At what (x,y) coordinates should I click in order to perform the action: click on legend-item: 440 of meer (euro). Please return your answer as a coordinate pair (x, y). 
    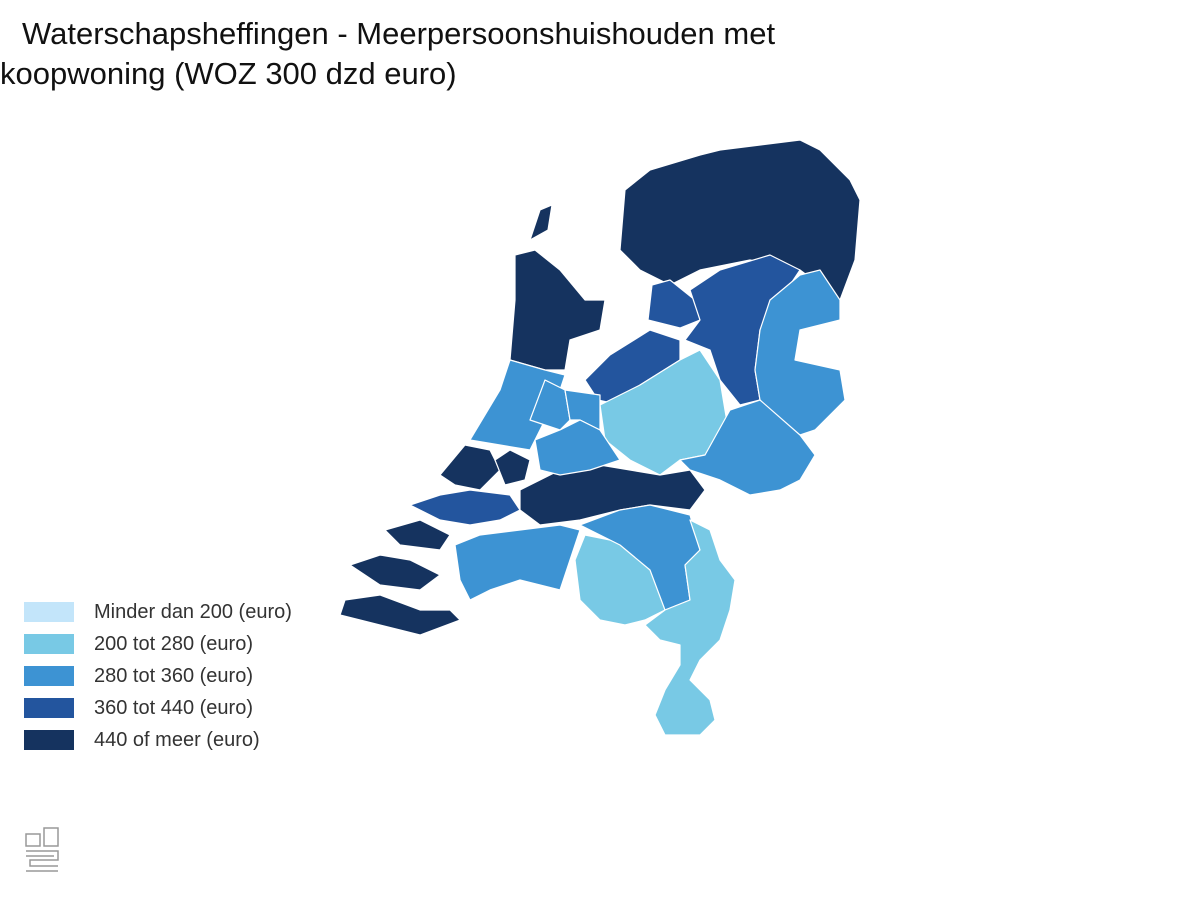
    Looking at the image, I should click on (158, 740).